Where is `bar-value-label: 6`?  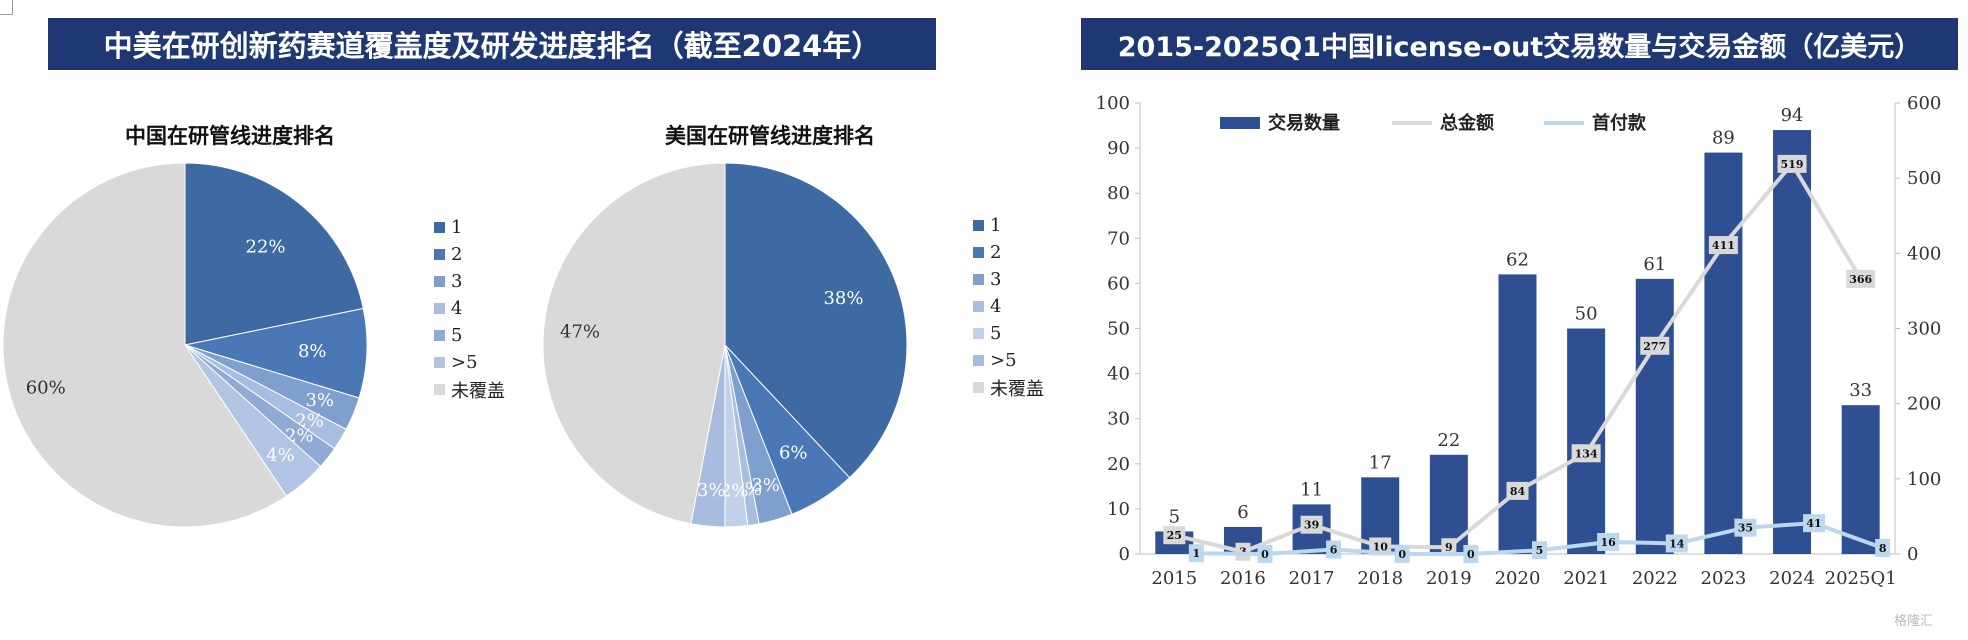 bar-value-label: 6 is located at coordinates (1242, 512).